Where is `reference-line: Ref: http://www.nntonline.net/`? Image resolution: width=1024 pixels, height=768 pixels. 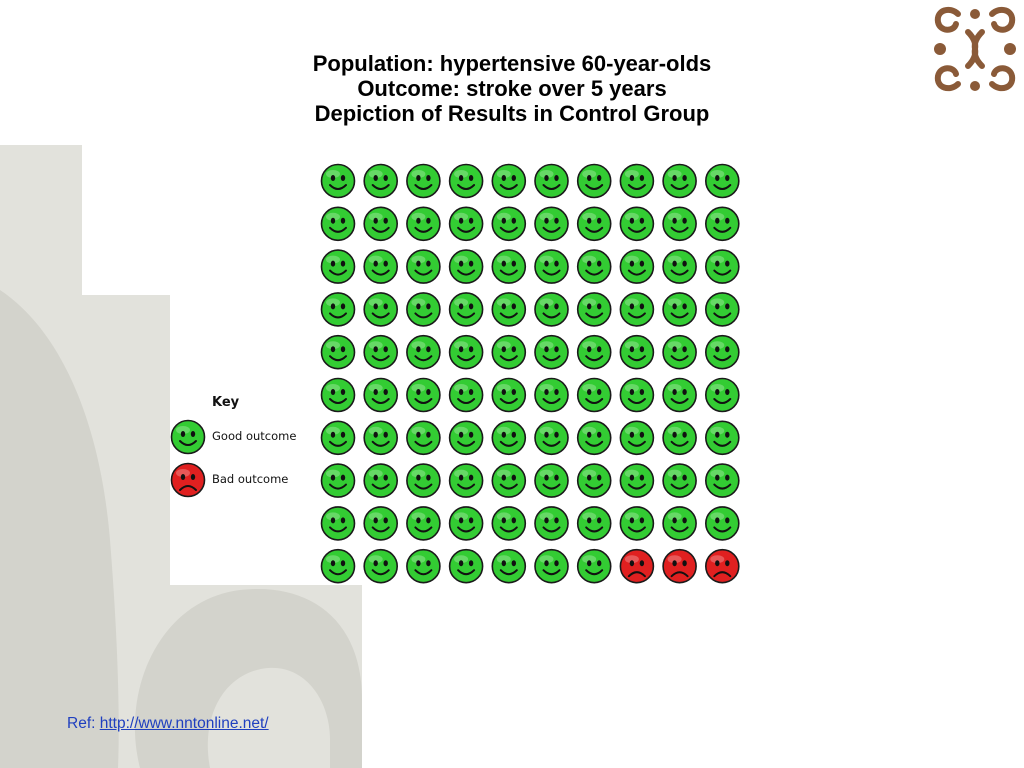 reference-line: Ref: http://www.nntonline.net/ is located at coordinates (168, 724).